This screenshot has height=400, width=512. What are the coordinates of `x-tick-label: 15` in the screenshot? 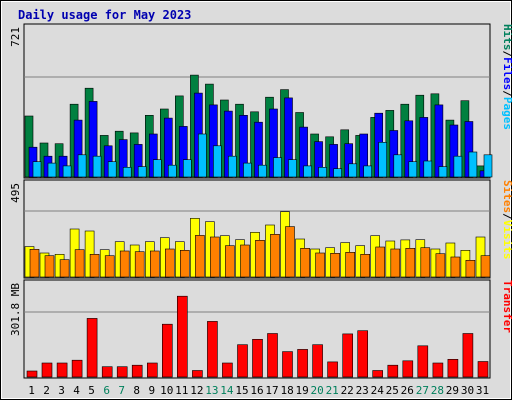 It's located at (241, 390).